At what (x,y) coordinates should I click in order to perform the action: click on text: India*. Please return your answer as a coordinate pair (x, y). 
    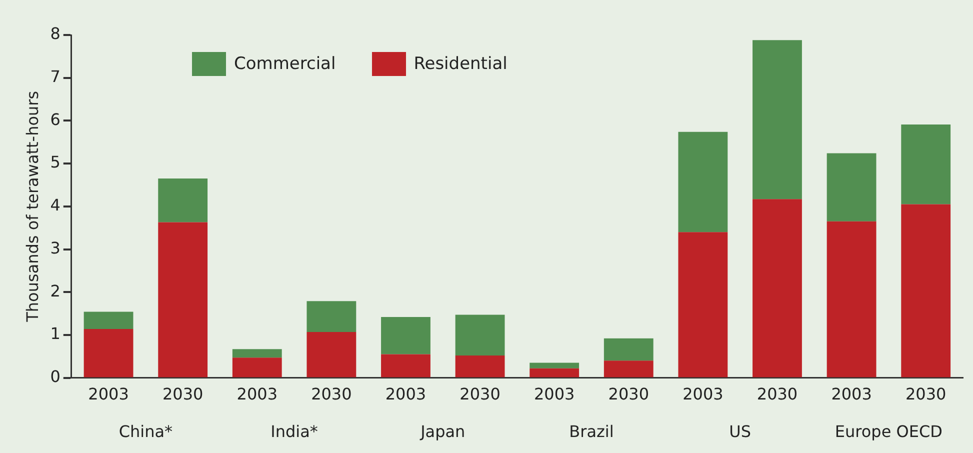
    Looking at the image, I should click on (294, 431).